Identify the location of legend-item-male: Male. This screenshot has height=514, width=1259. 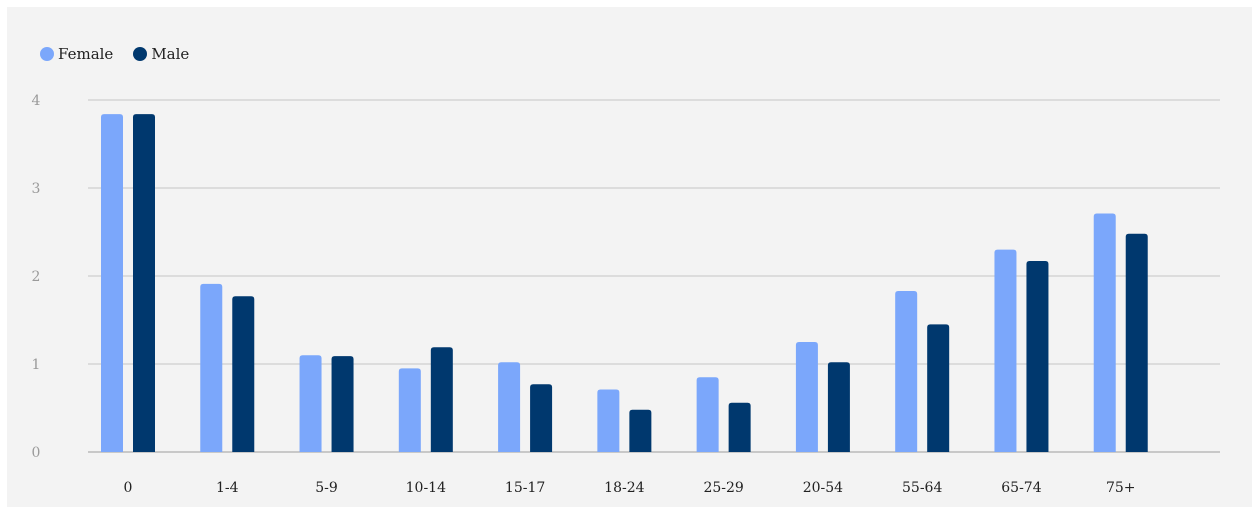
(161, 54).